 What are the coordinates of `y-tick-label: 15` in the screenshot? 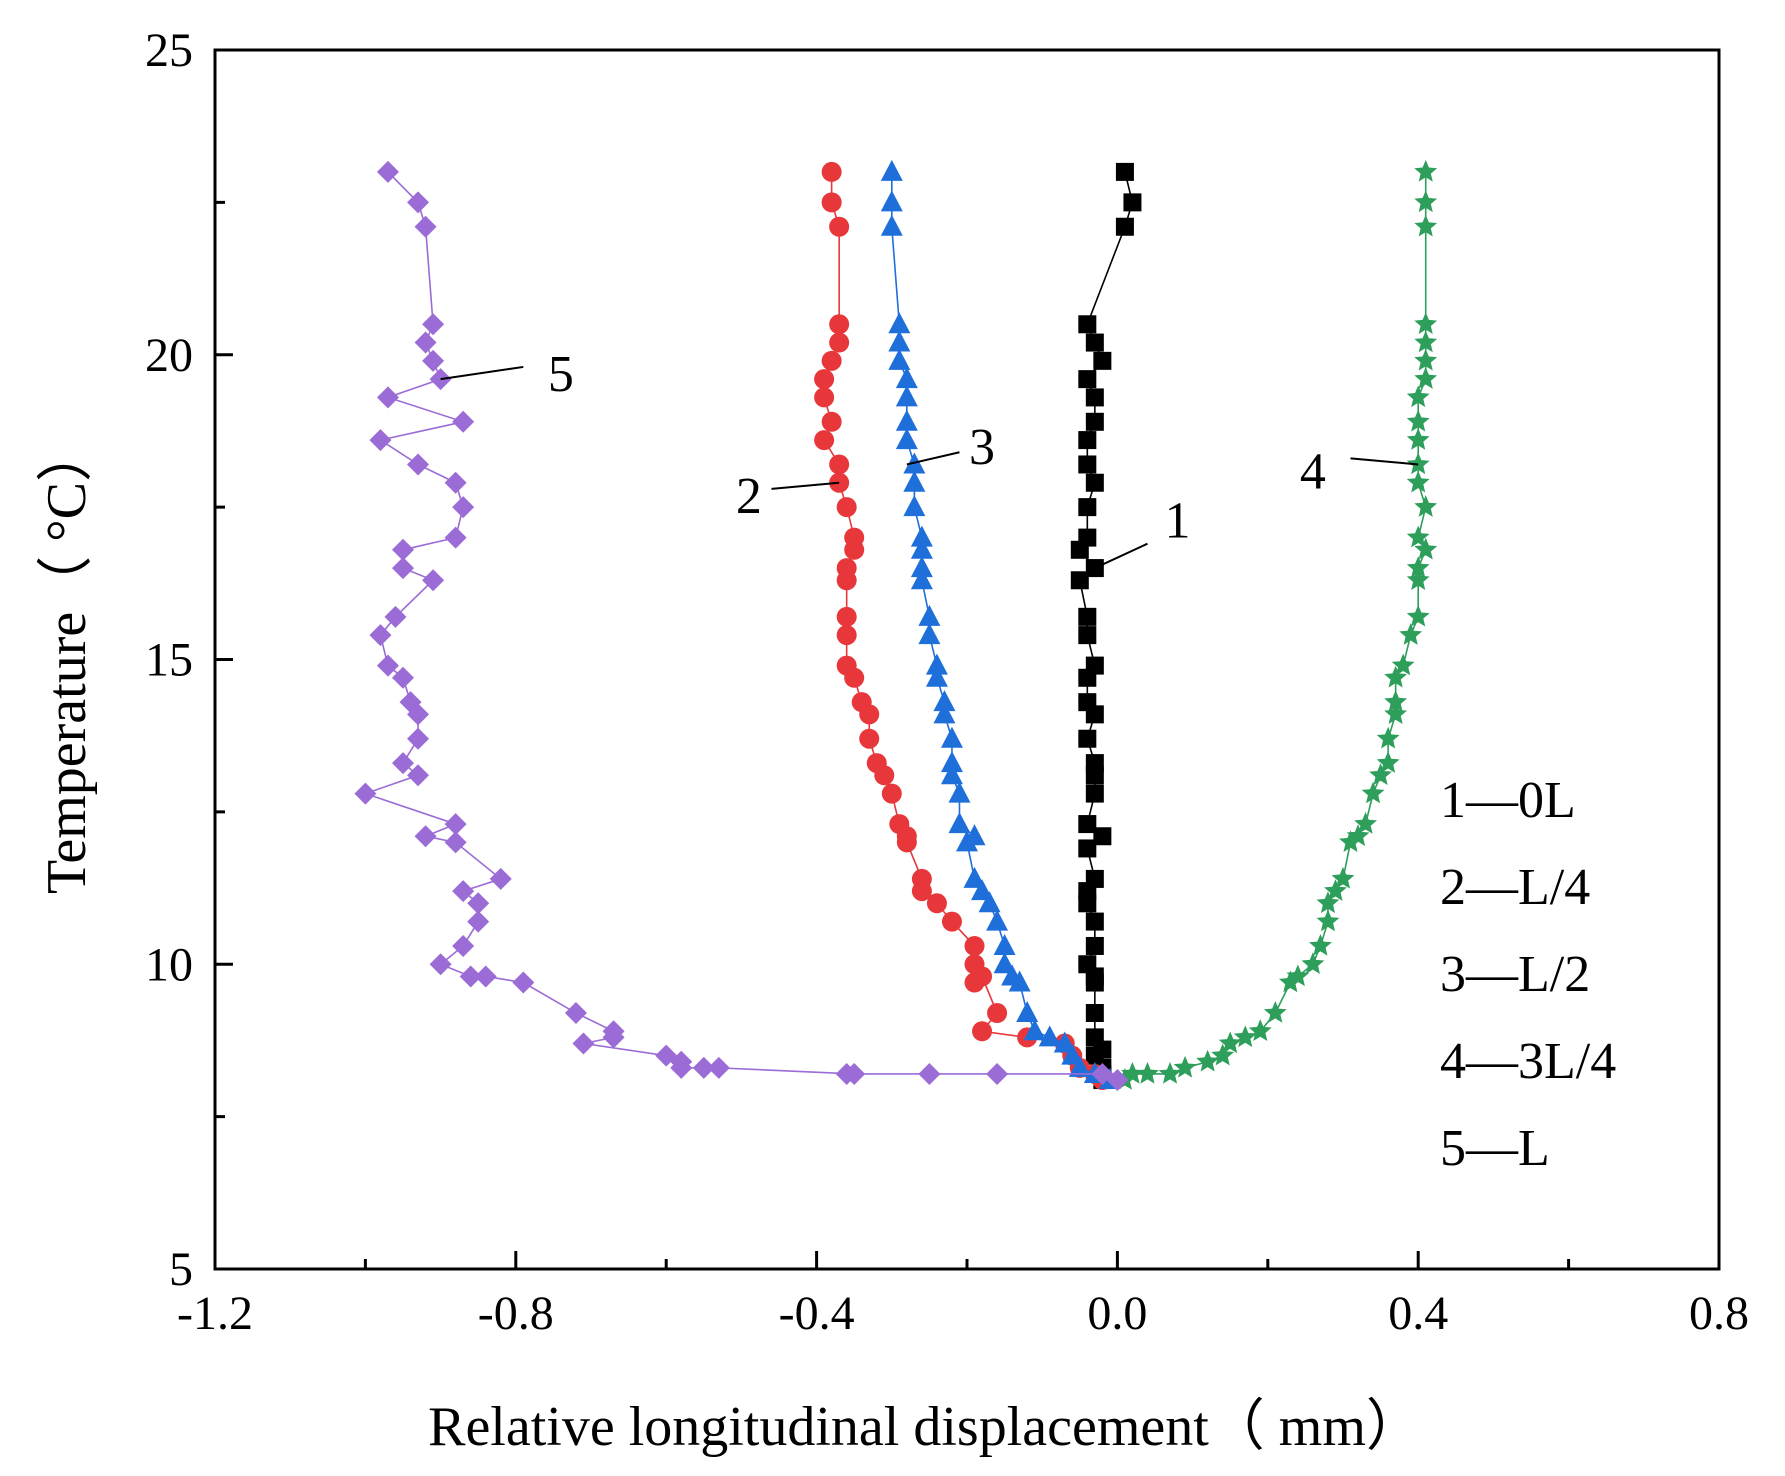 It's located at (169, 660).